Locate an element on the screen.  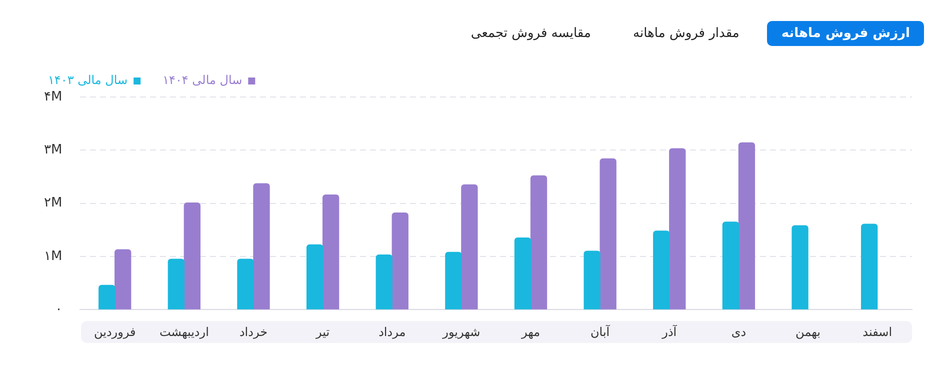
x-tick-label: آبان is located at coordinates (600, 331).